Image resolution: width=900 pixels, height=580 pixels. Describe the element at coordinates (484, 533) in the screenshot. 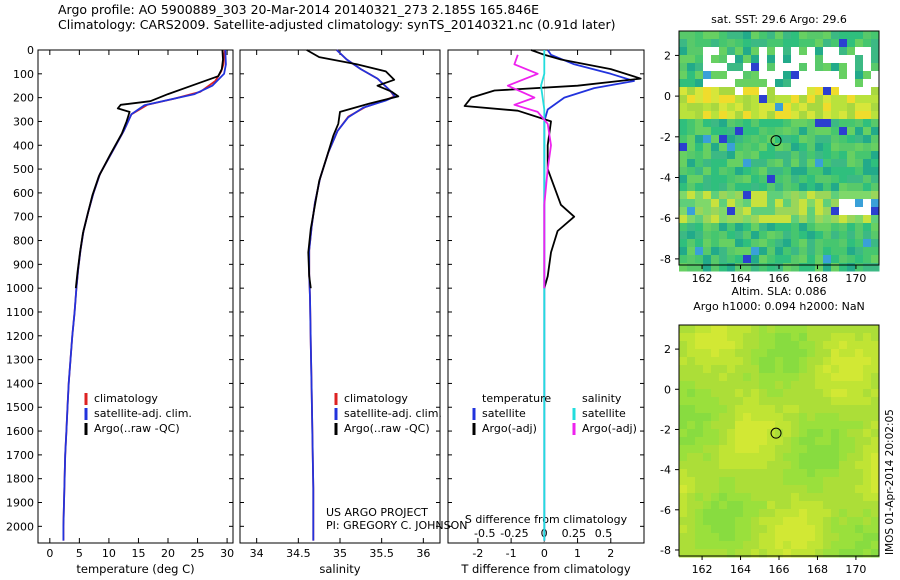

I see `s-tick-label: -0.5` at that location.